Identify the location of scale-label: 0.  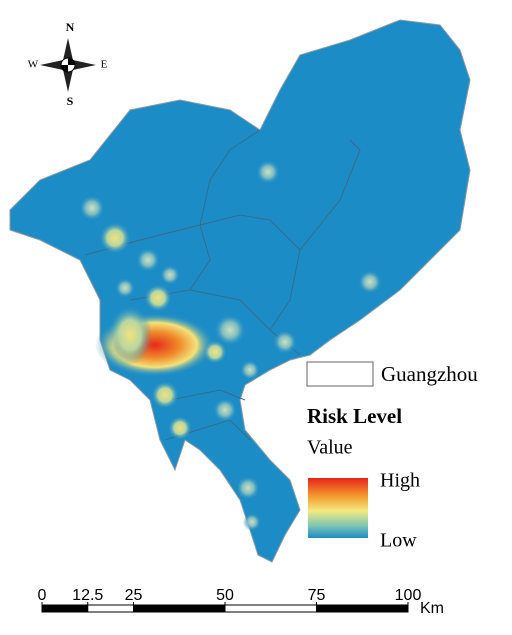
(42, 595).